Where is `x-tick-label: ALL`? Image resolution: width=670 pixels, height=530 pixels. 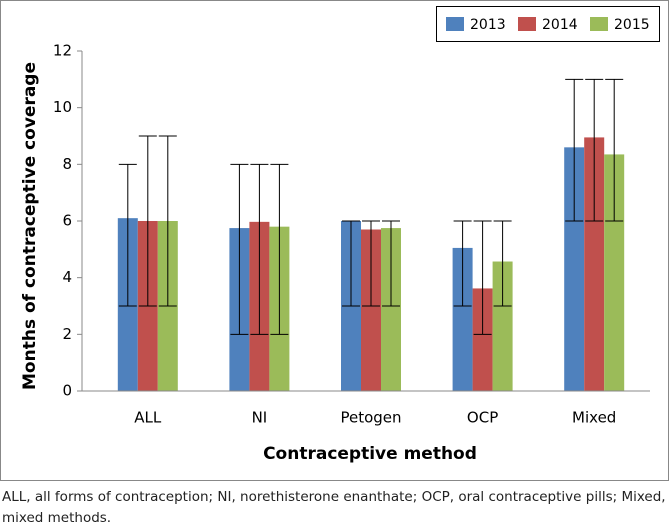 x-tick-label: ALL is located at coordinates (148, 418).